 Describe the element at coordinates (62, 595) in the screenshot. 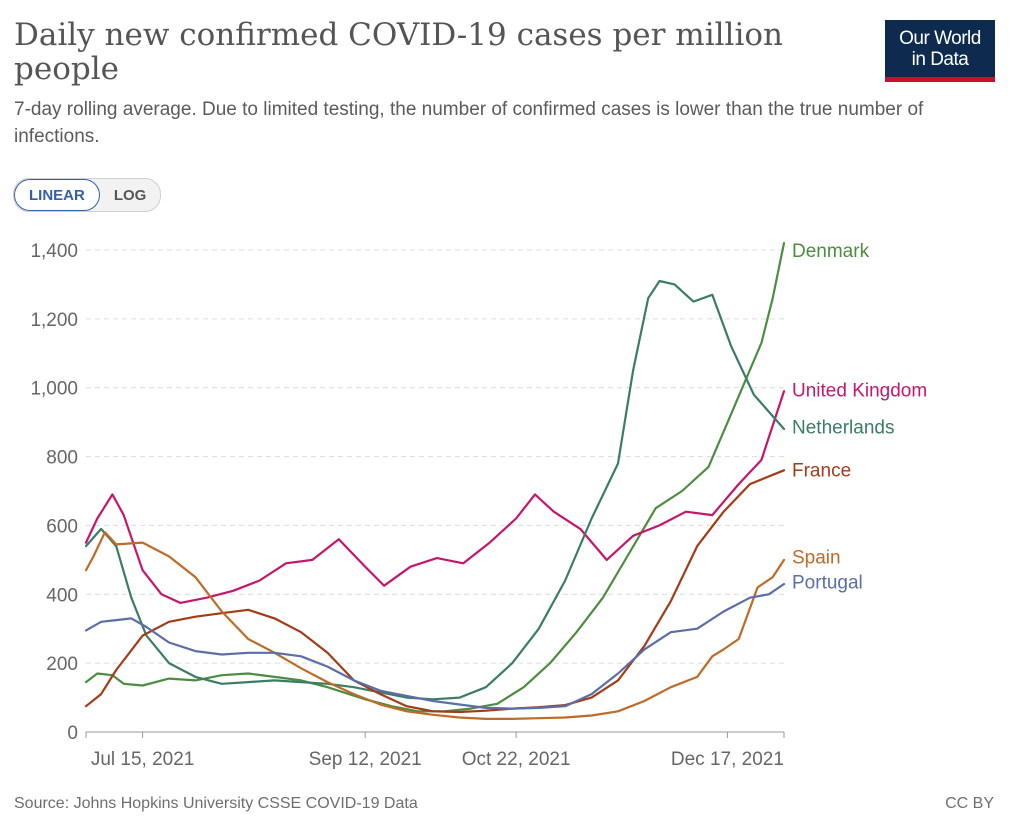

I see `y-tick-label: 400` at that location.